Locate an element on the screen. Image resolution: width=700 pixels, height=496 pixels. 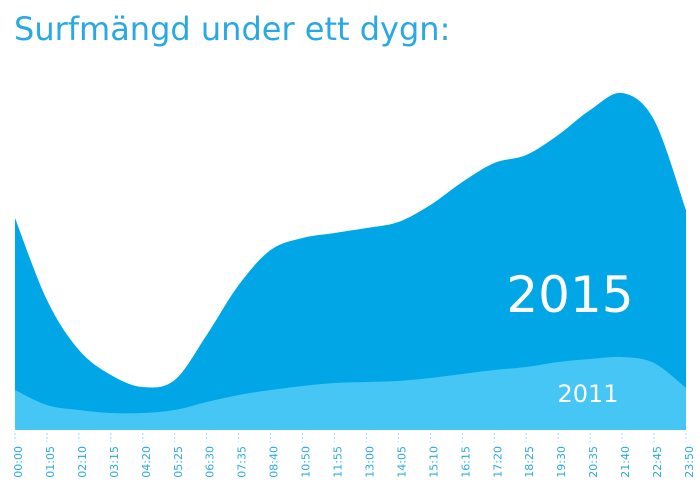
x-tick-label: 16:15 is located at coordinates (465, 462).